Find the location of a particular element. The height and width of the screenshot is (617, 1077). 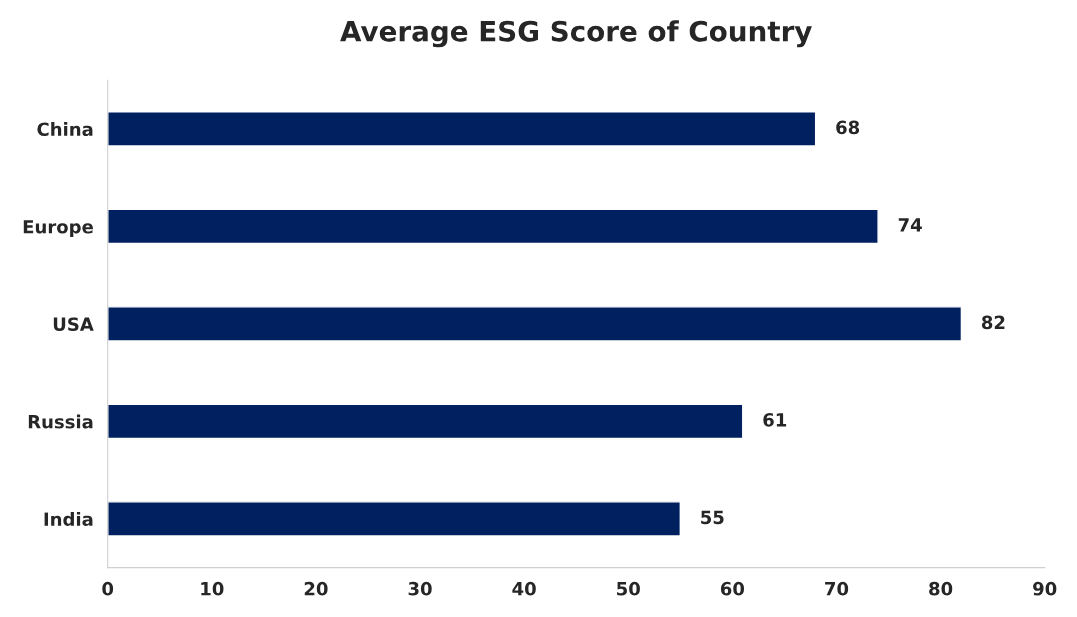

data-label: 55 is located at coordinates (712, 517).